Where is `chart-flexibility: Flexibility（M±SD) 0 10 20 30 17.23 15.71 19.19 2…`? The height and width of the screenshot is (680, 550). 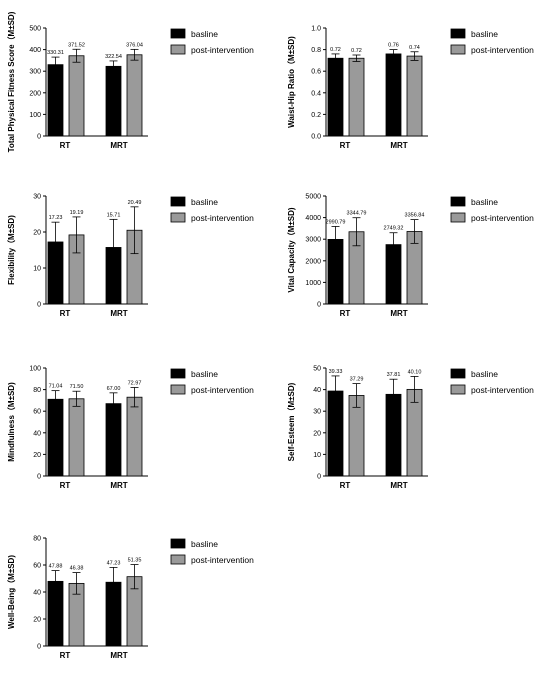 chart-flexibility: Flexibility（M±SD) 0 10 20 30 17.23 15.71 19.19 2… is located at coordinates (135, 250).